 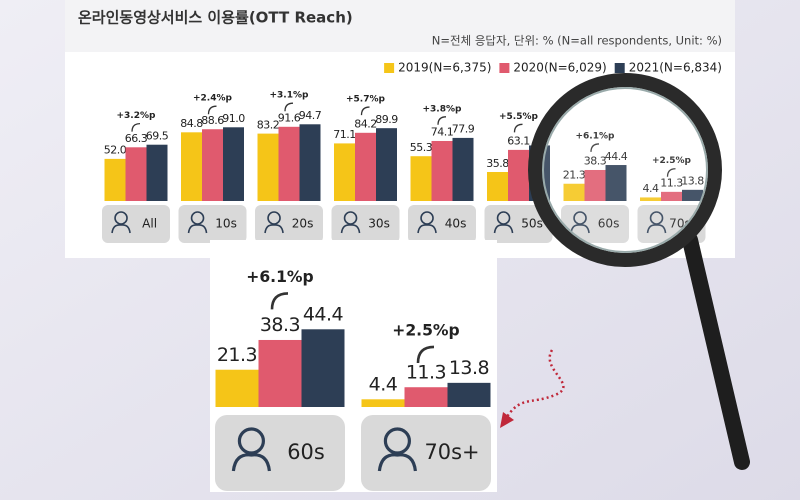 What do you see at coordinates (507, 420) in the screenshot?
I see `pointer-arrow-head` at bounding box center [507, 420].